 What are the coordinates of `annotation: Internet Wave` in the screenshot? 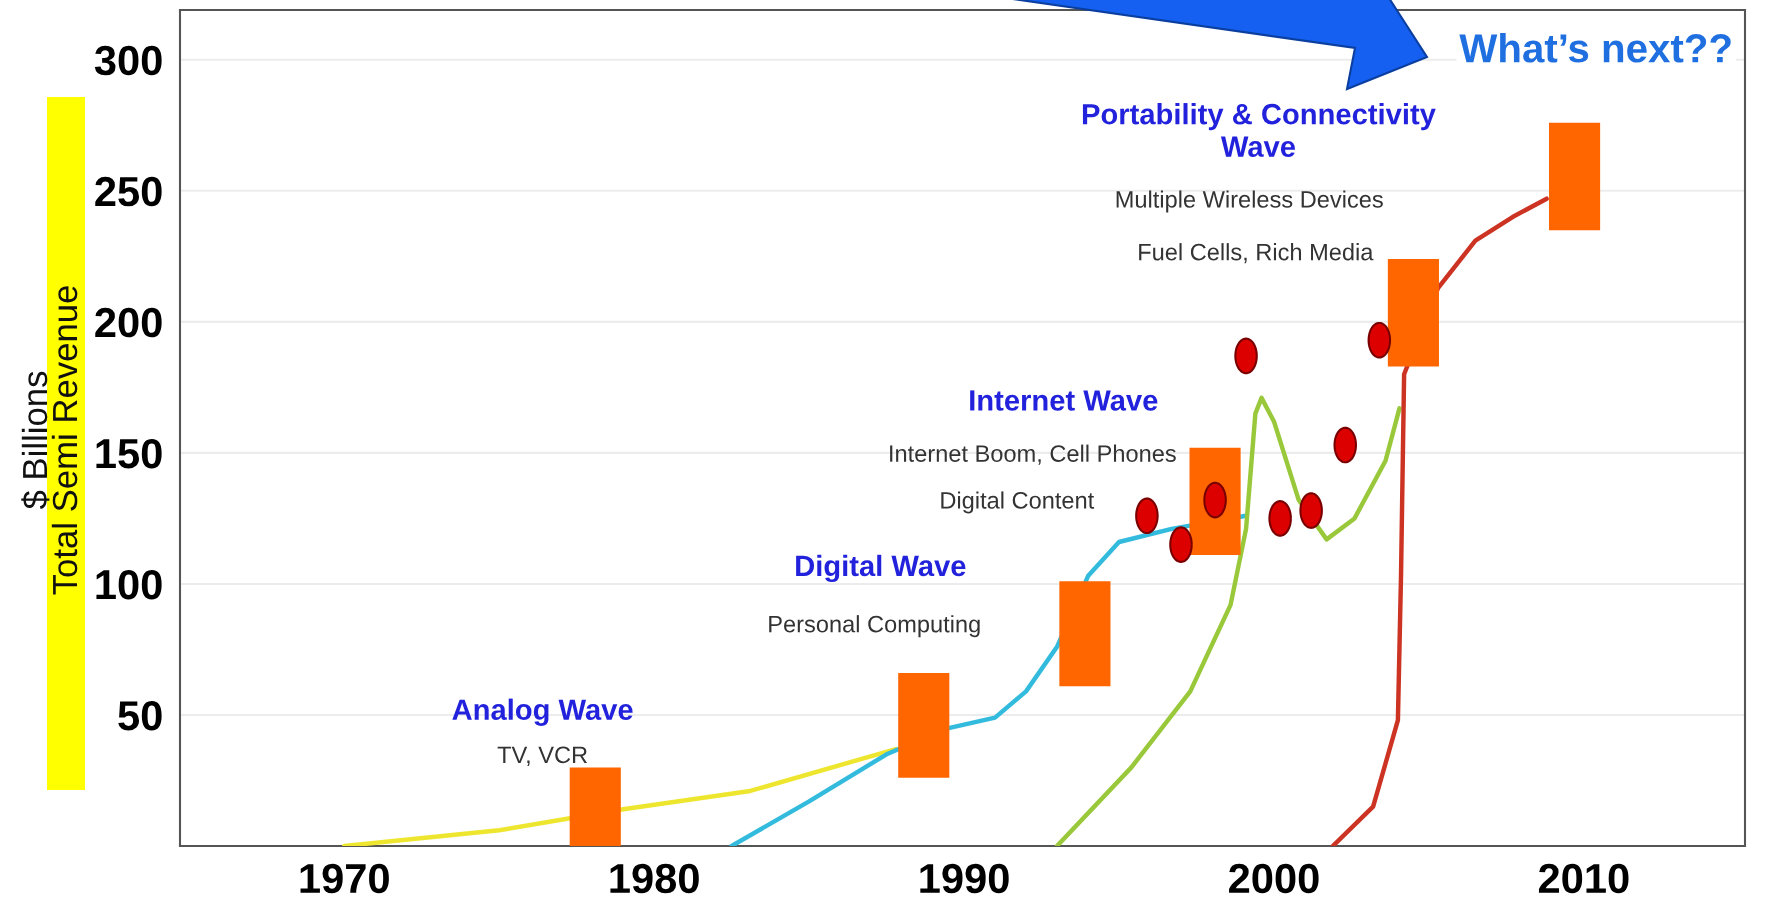 It's located at (1064, 400).